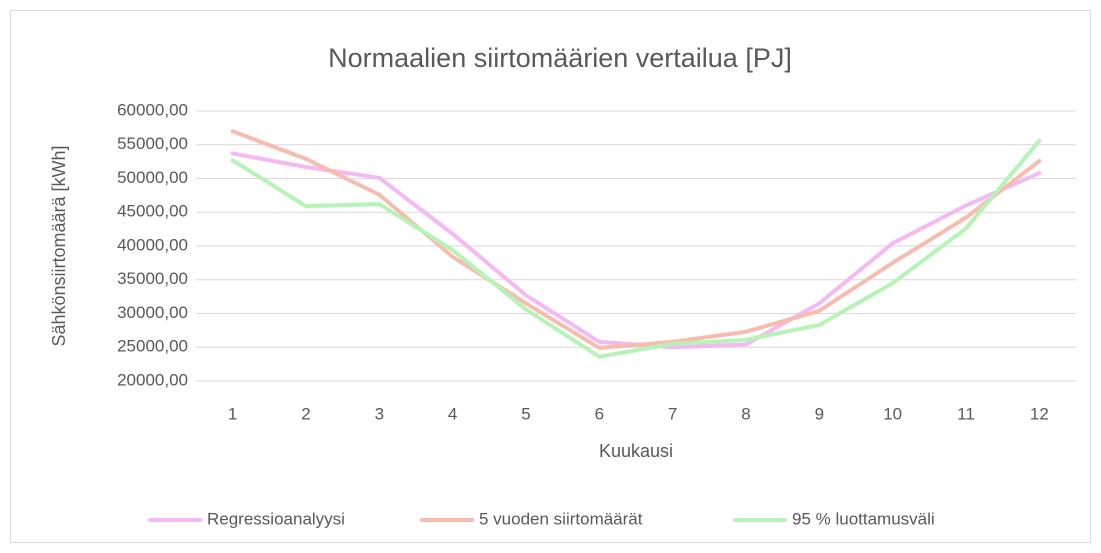 This screenshot has width=1101, height=553. I want to click on x-tick-label: 9, so click(819, 413).